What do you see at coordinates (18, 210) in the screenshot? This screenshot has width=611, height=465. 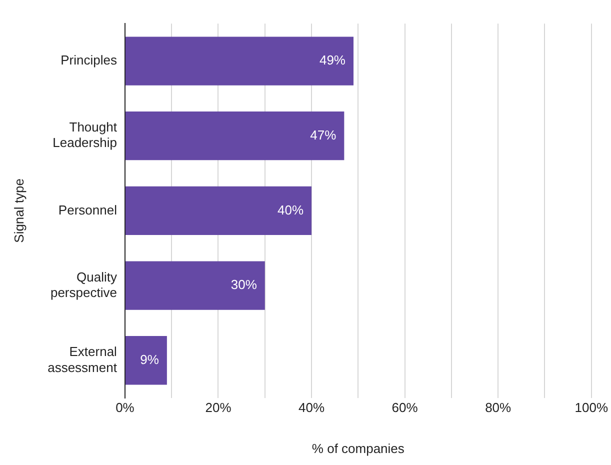 I see `y-axis-title: Signal type` at bounding box center [18, 210].